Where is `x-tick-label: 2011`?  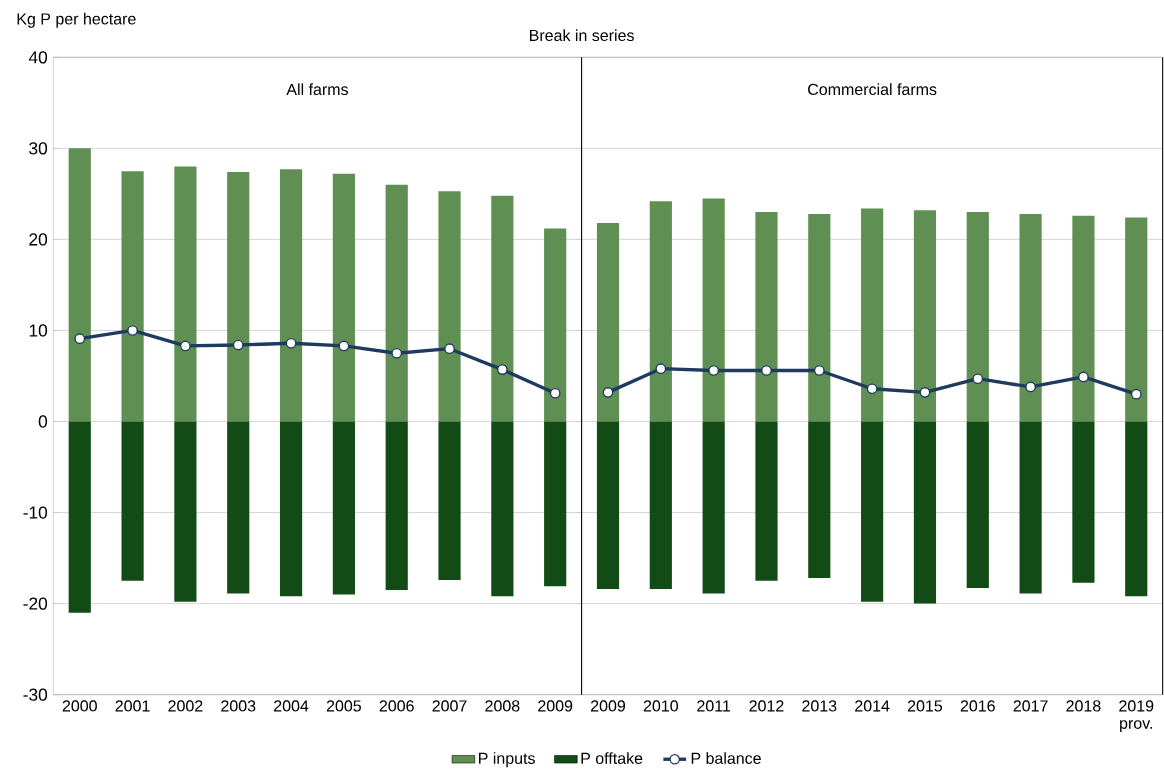
x-tick-label: 2011 is located at coordinates (714, 706).